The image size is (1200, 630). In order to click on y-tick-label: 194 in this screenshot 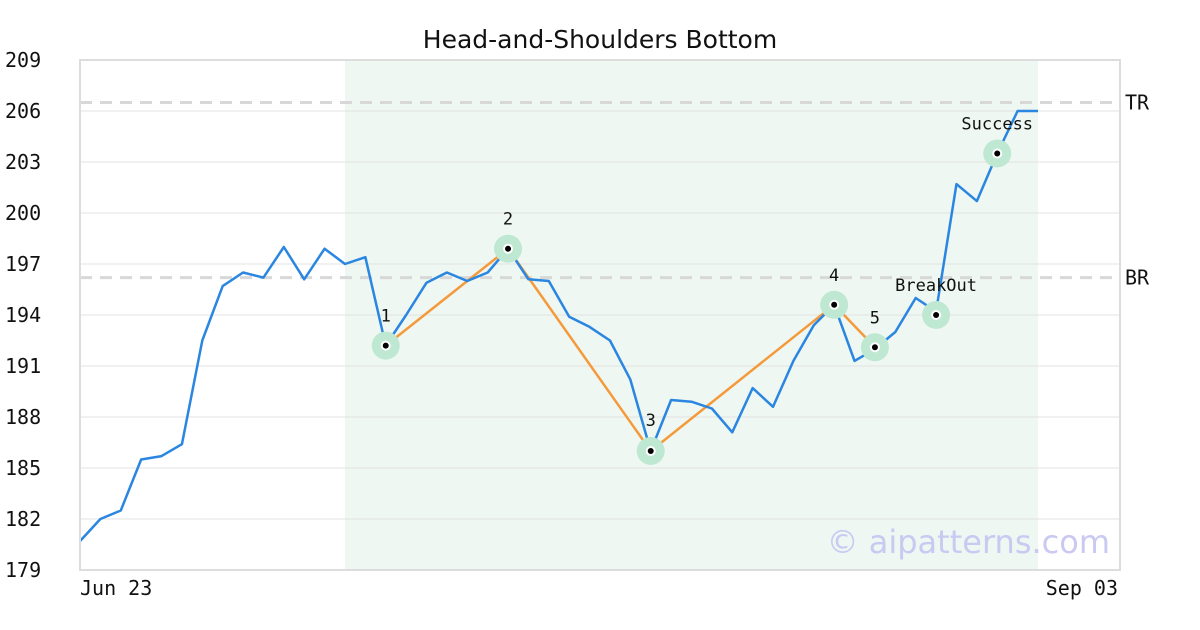, I will do `click(23, 315)`.